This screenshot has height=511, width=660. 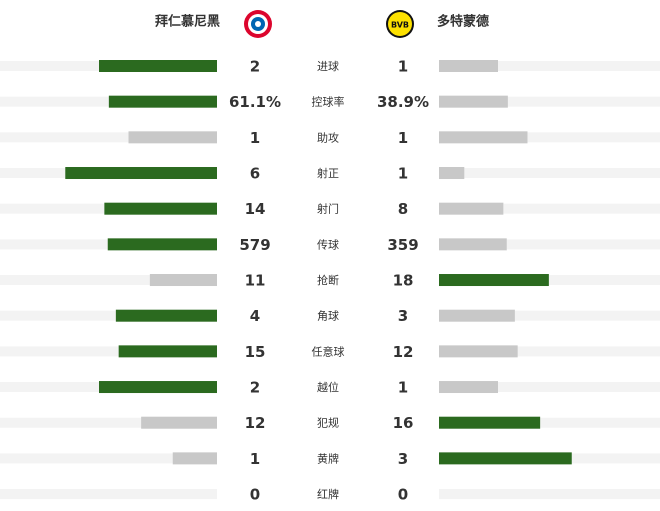 What do you see at coordinates (255, 209) in the screenshot?
I see `home-value: 14` at bounding box center [255, 209].